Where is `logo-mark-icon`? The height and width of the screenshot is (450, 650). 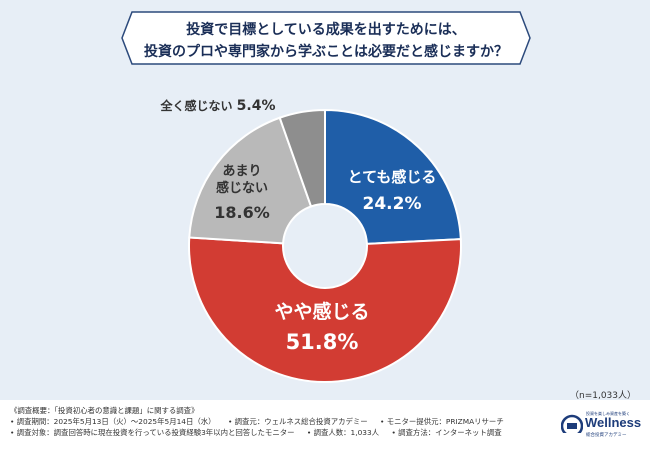 logo-mark-icon is located at coordinates (572, 426).